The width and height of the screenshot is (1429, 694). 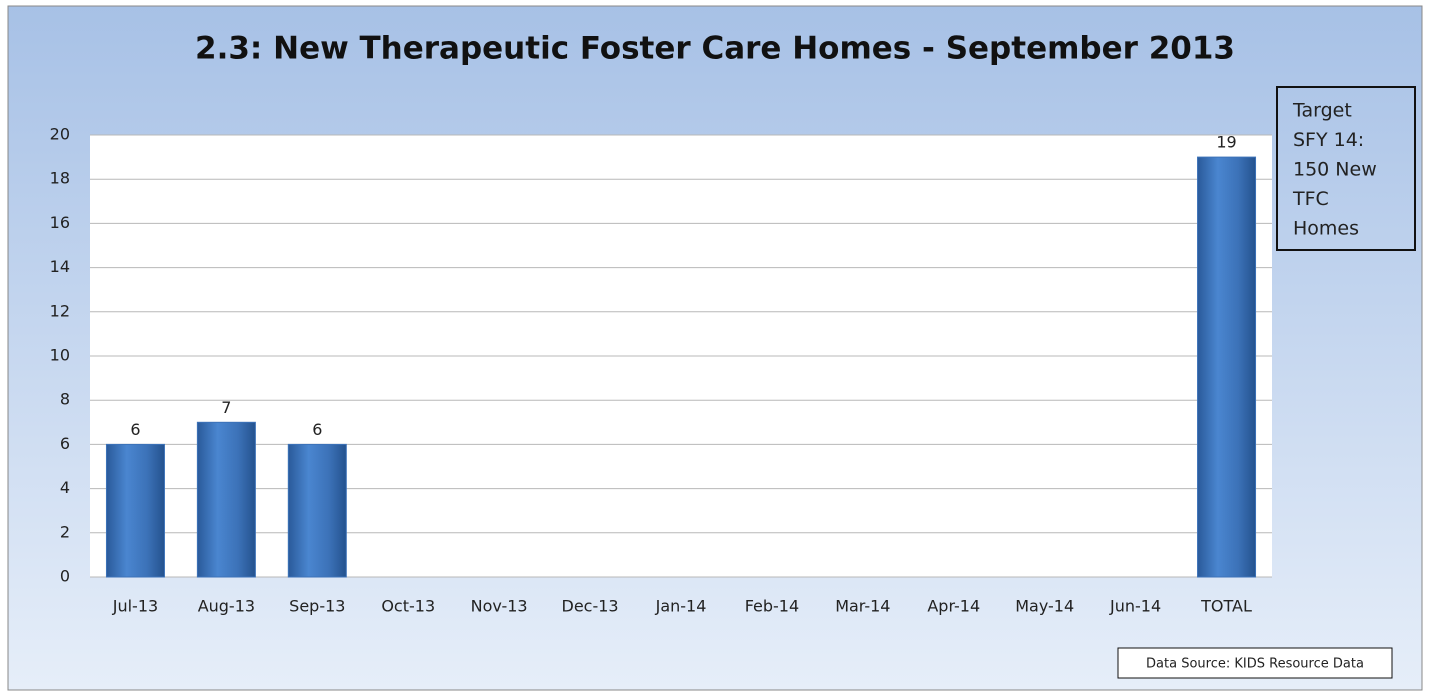 I want to click on annotation-box, so click(x=1346, y=168).